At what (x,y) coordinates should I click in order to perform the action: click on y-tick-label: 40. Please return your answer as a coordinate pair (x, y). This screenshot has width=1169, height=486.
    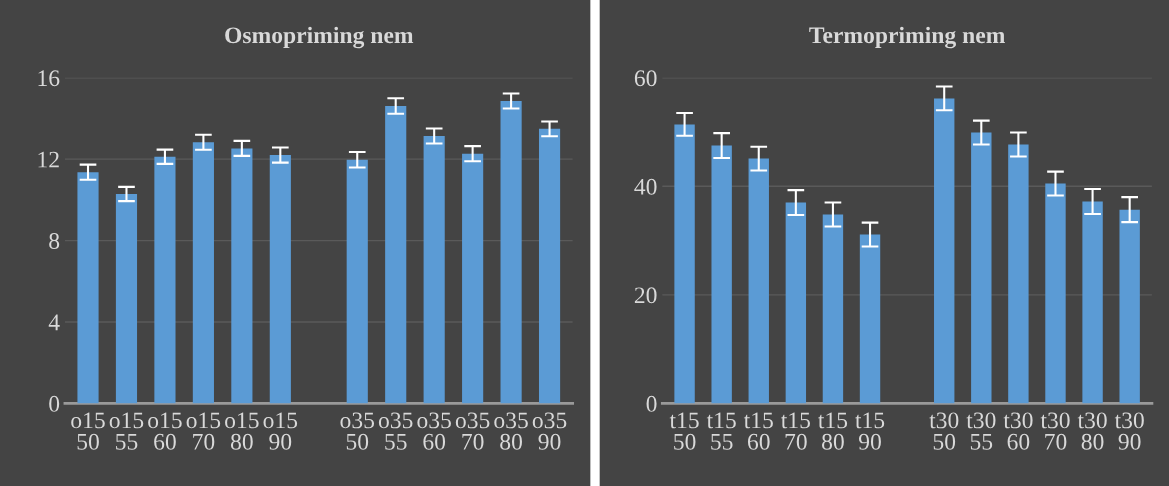
    Looking at the image, I should click on (645, 186).